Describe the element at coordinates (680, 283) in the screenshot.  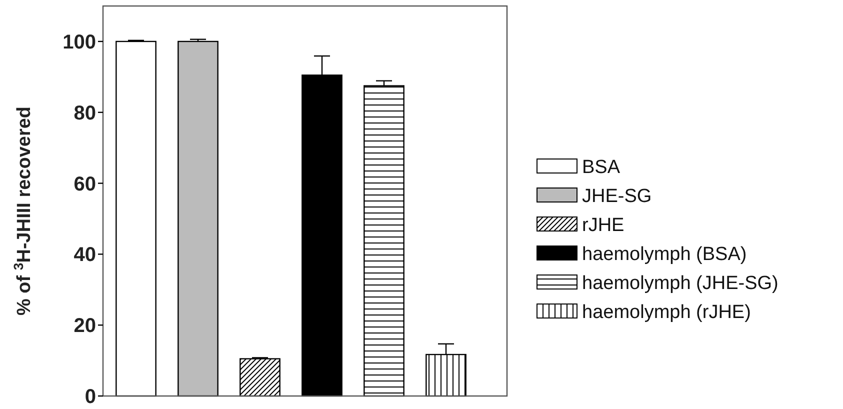
I see `legend-label: haemolymph (JHE-SG)` at that location.